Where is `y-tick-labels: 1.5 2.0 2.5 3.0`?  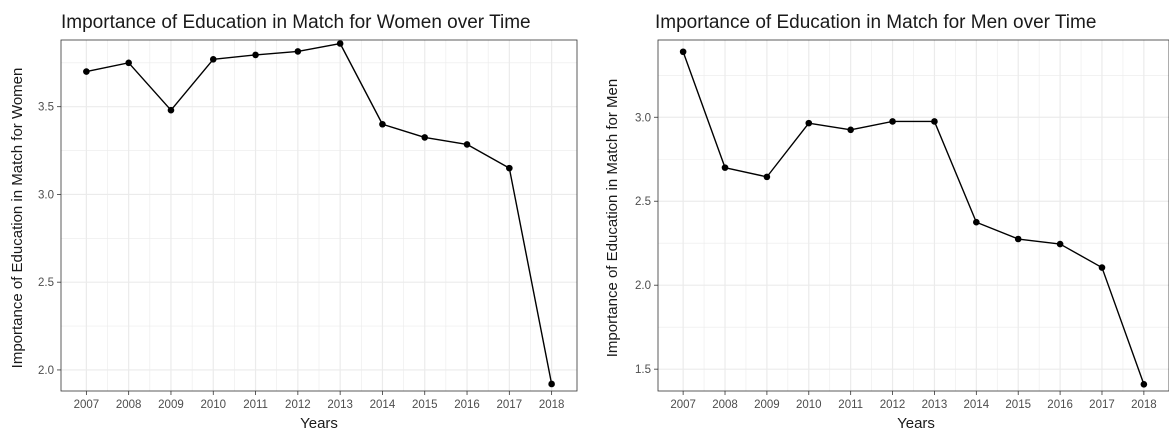
y-tick-labels: 1.5 2.0 2.5 3.0 is located at coordinates (646, 244).